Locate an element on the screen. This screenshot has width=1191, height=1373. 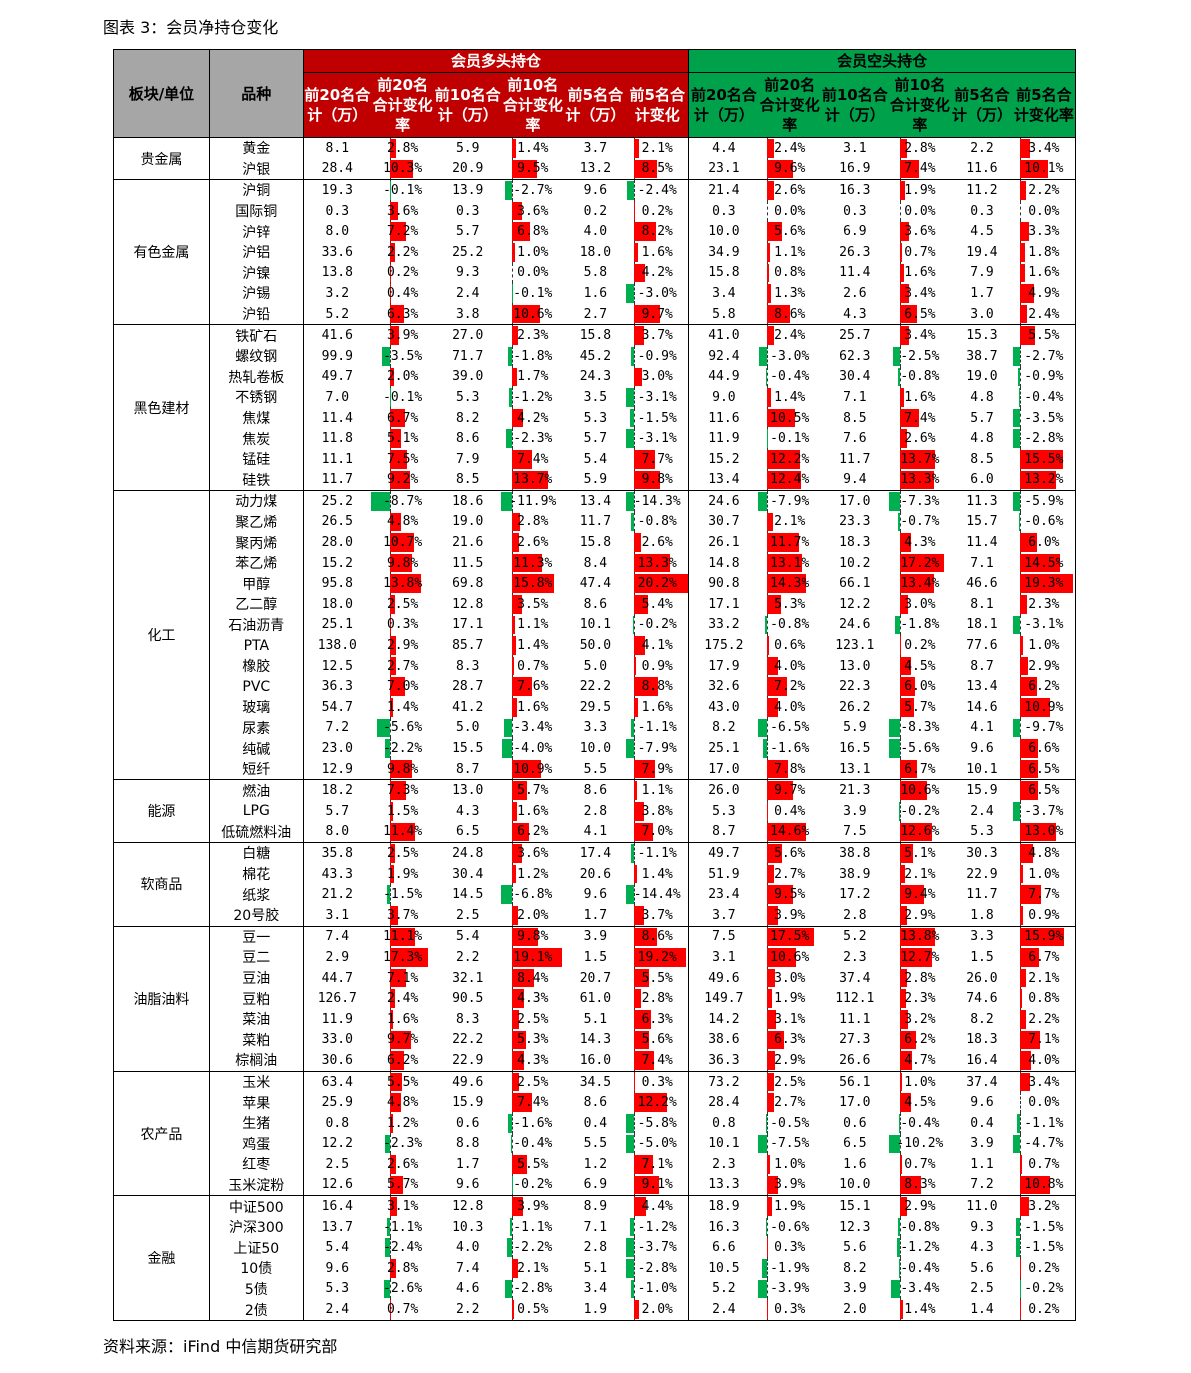
header-short-col-1: 前20名合计变化率 is located at coordinates (789, 105).